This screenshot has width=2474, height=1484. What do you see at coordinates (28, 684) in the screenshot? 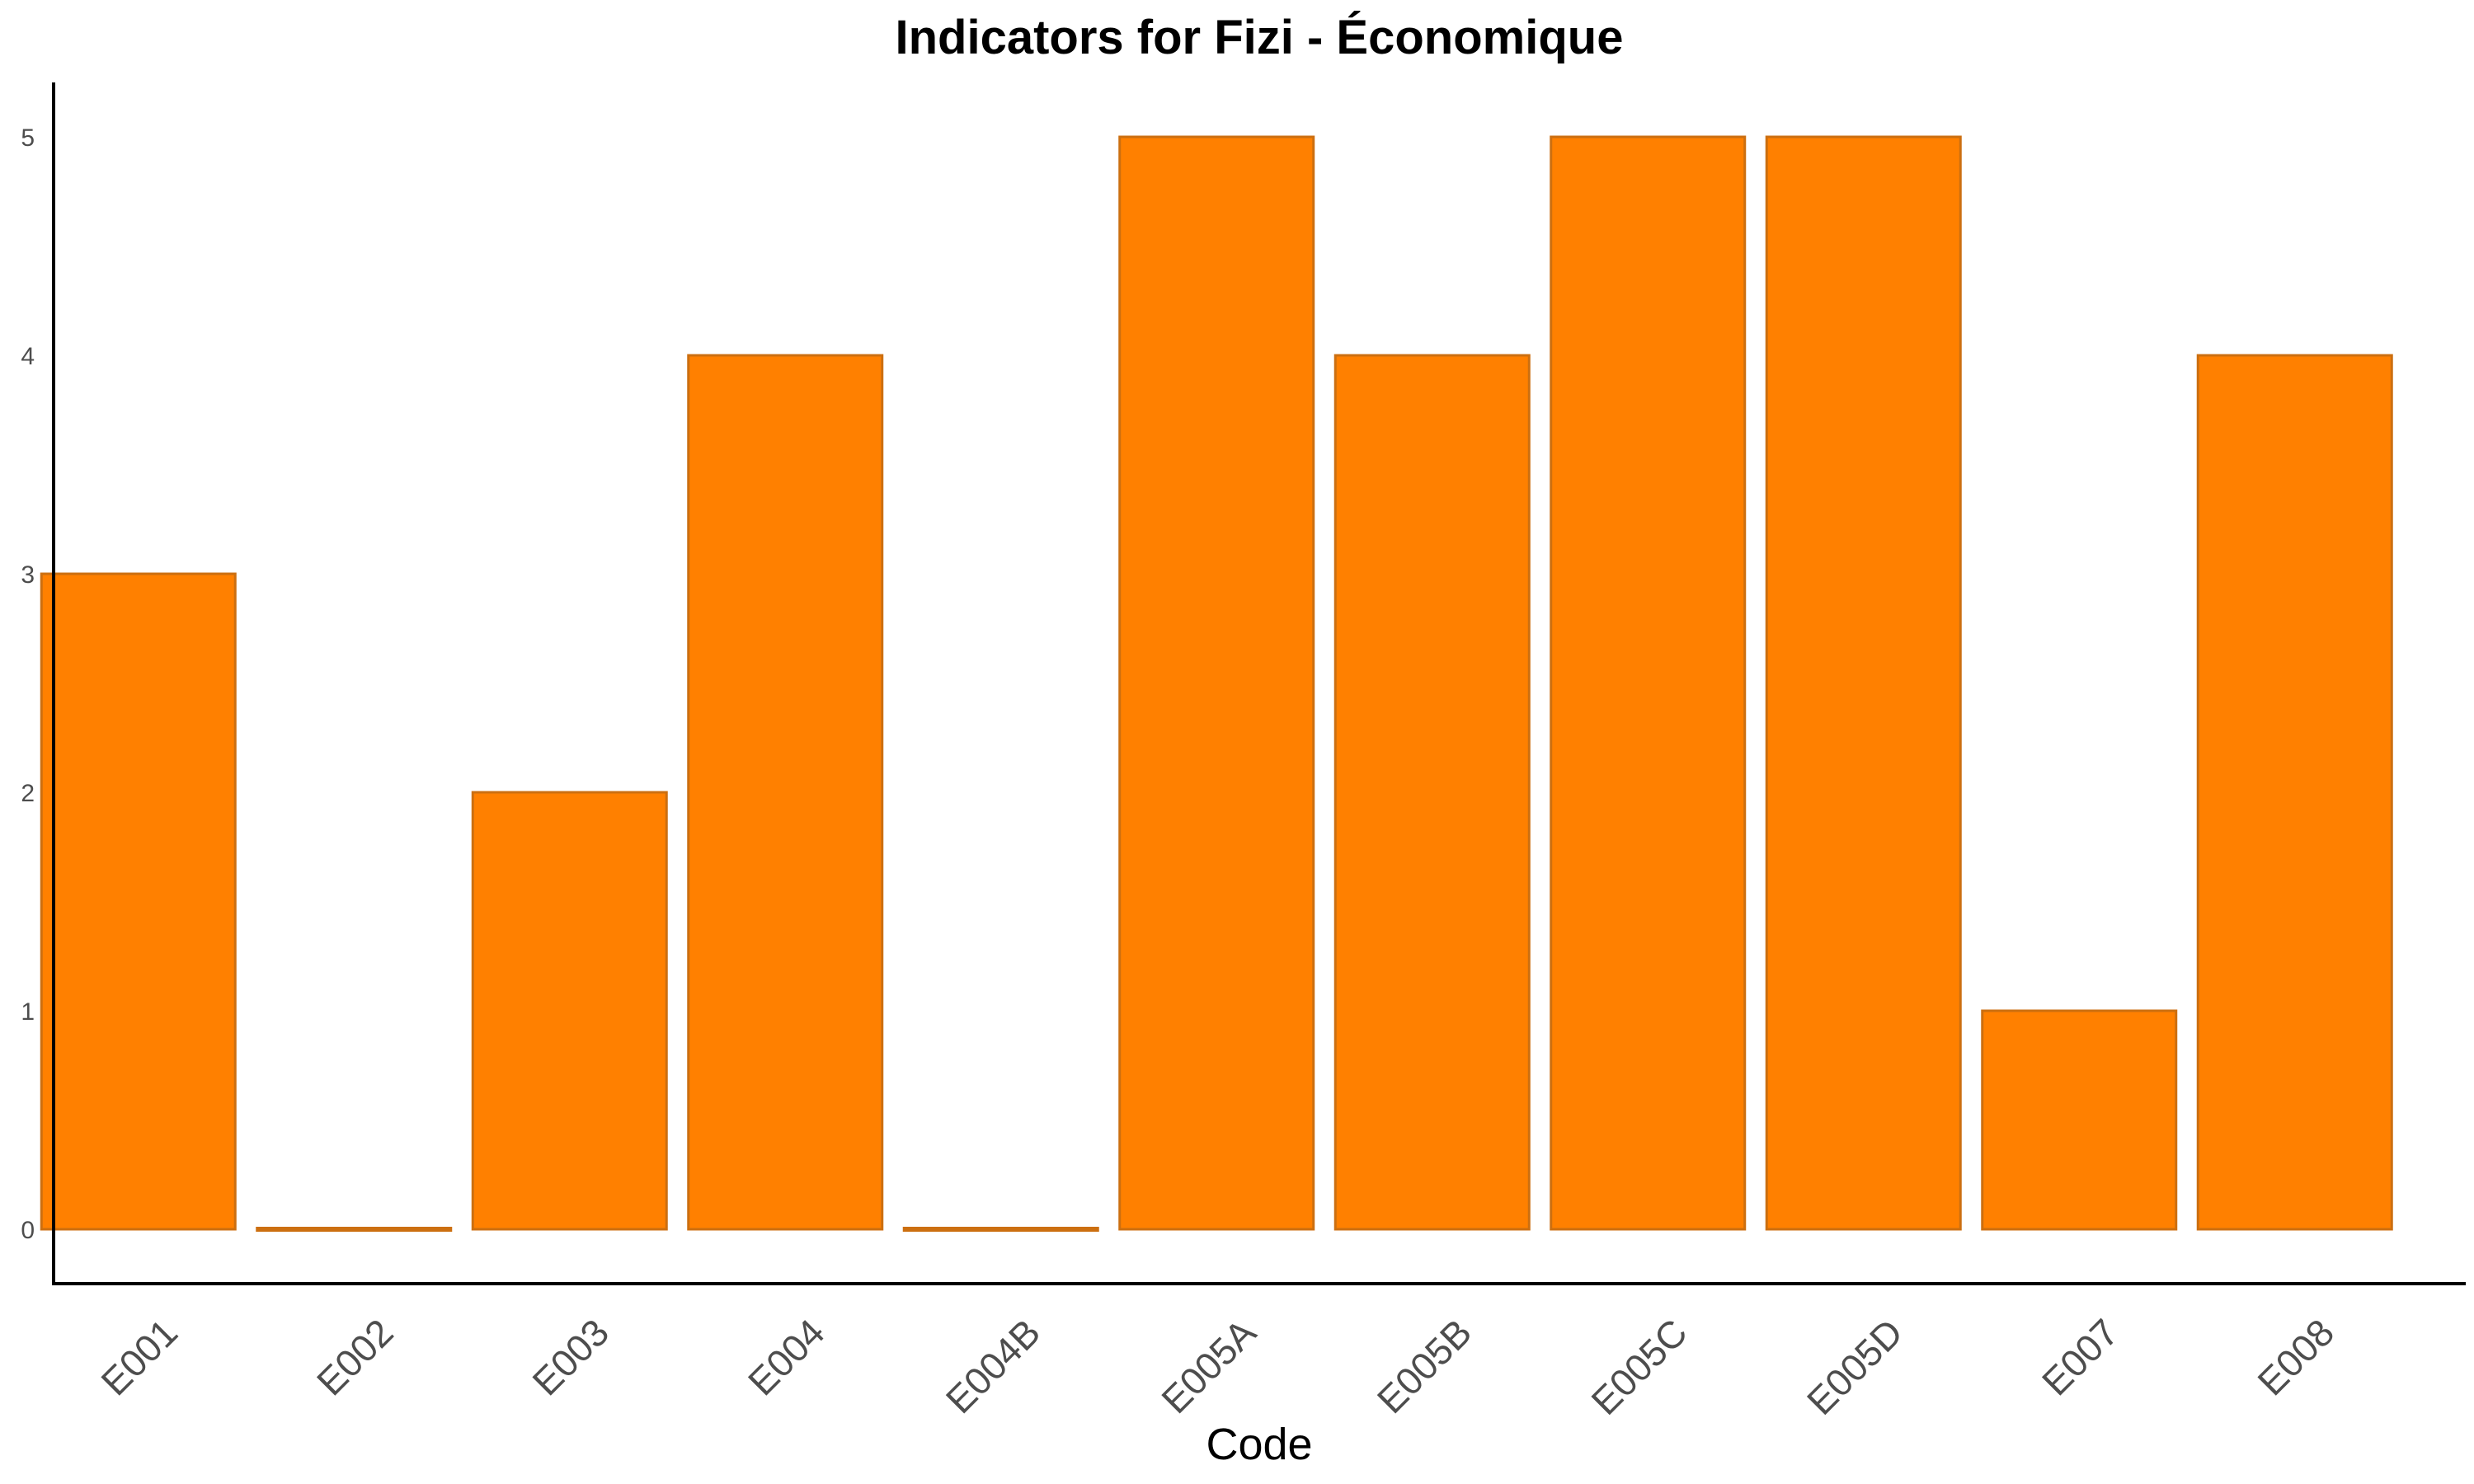
I see `y-axis-ticks: 0 1 2 3 4 5` at bounding box center [28, 684].